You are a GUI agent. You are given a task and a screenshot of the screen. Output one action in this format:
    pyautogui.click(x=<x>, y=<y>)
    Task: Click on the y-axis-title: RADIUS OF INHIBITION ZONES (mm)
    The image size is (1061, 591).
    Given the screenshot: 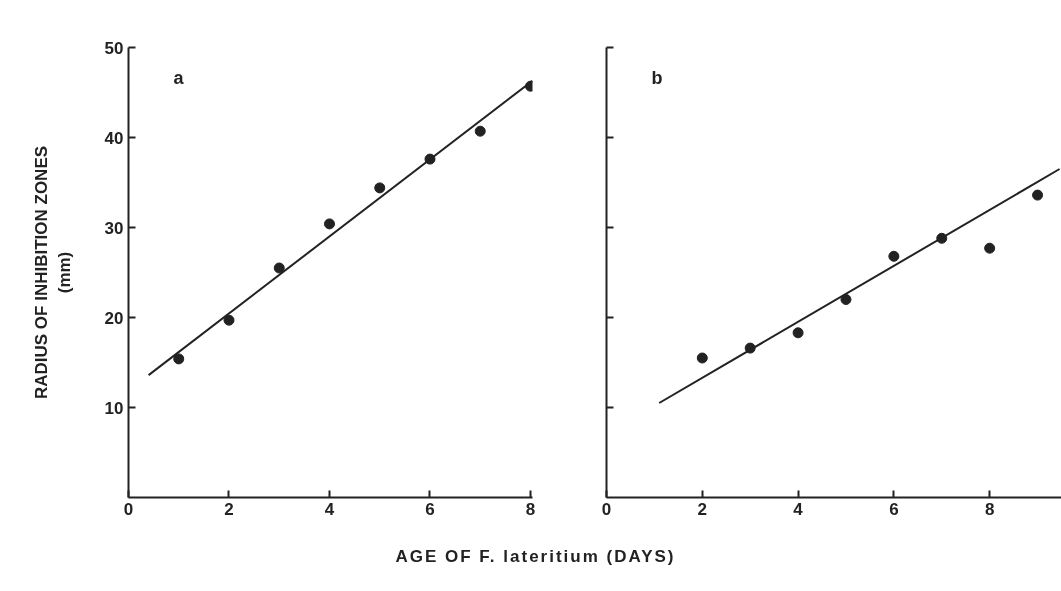 What is the action you would take?
    pyautogui.click(x=52, y=272)
    